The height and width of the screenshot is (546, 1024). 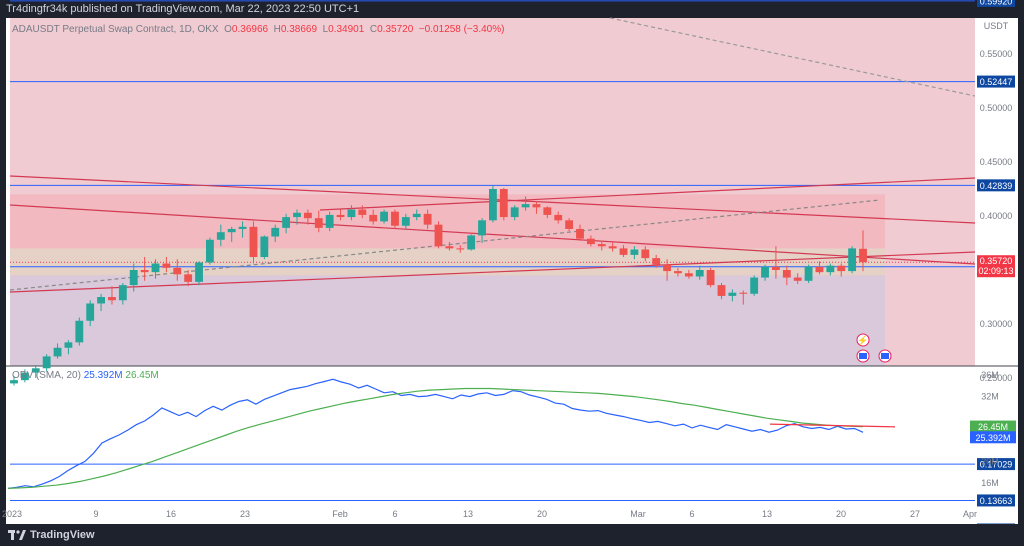 I want to click on last-price-tag, so click(x=996, y=266).